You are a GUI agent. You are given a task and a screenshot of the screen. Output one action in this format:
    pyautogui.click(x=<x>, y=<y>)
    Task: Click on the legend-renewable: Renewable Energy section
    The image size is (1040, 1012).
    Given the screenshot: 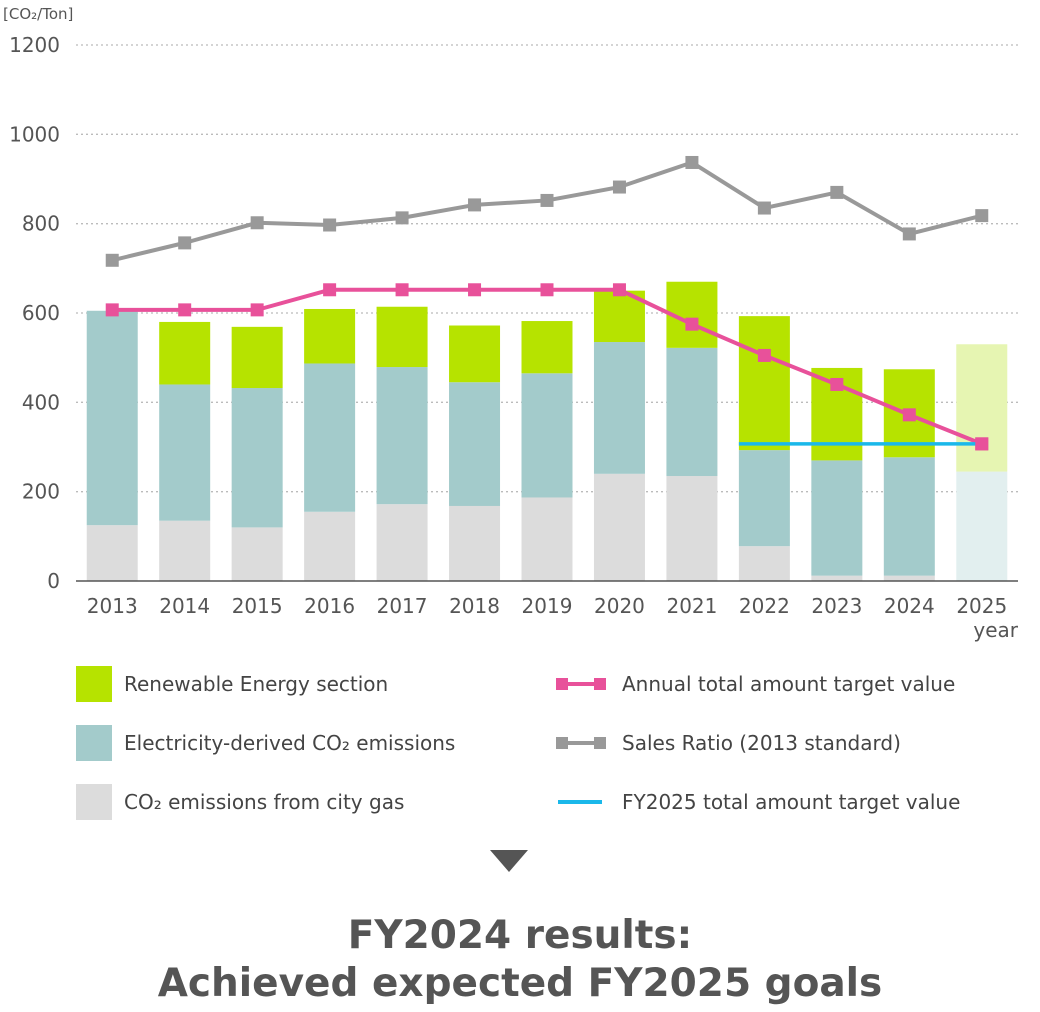 What is the action you would take?
    pyautogui.click(x=232, y=684)
    